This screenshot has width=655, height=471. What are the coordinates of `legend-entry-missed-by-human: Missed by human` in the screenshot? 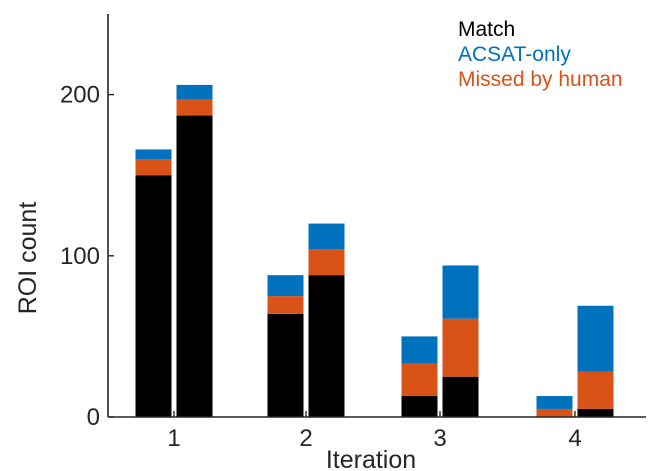 It's located at (540, 79).